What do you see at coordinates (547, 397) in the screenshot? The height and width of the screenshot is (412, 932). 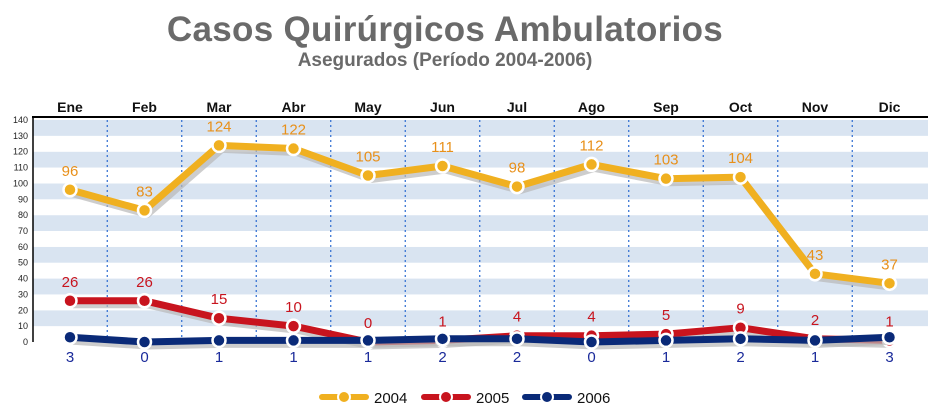 I see `legend-swatch-marker-2006` at bounding box center [547, 397].